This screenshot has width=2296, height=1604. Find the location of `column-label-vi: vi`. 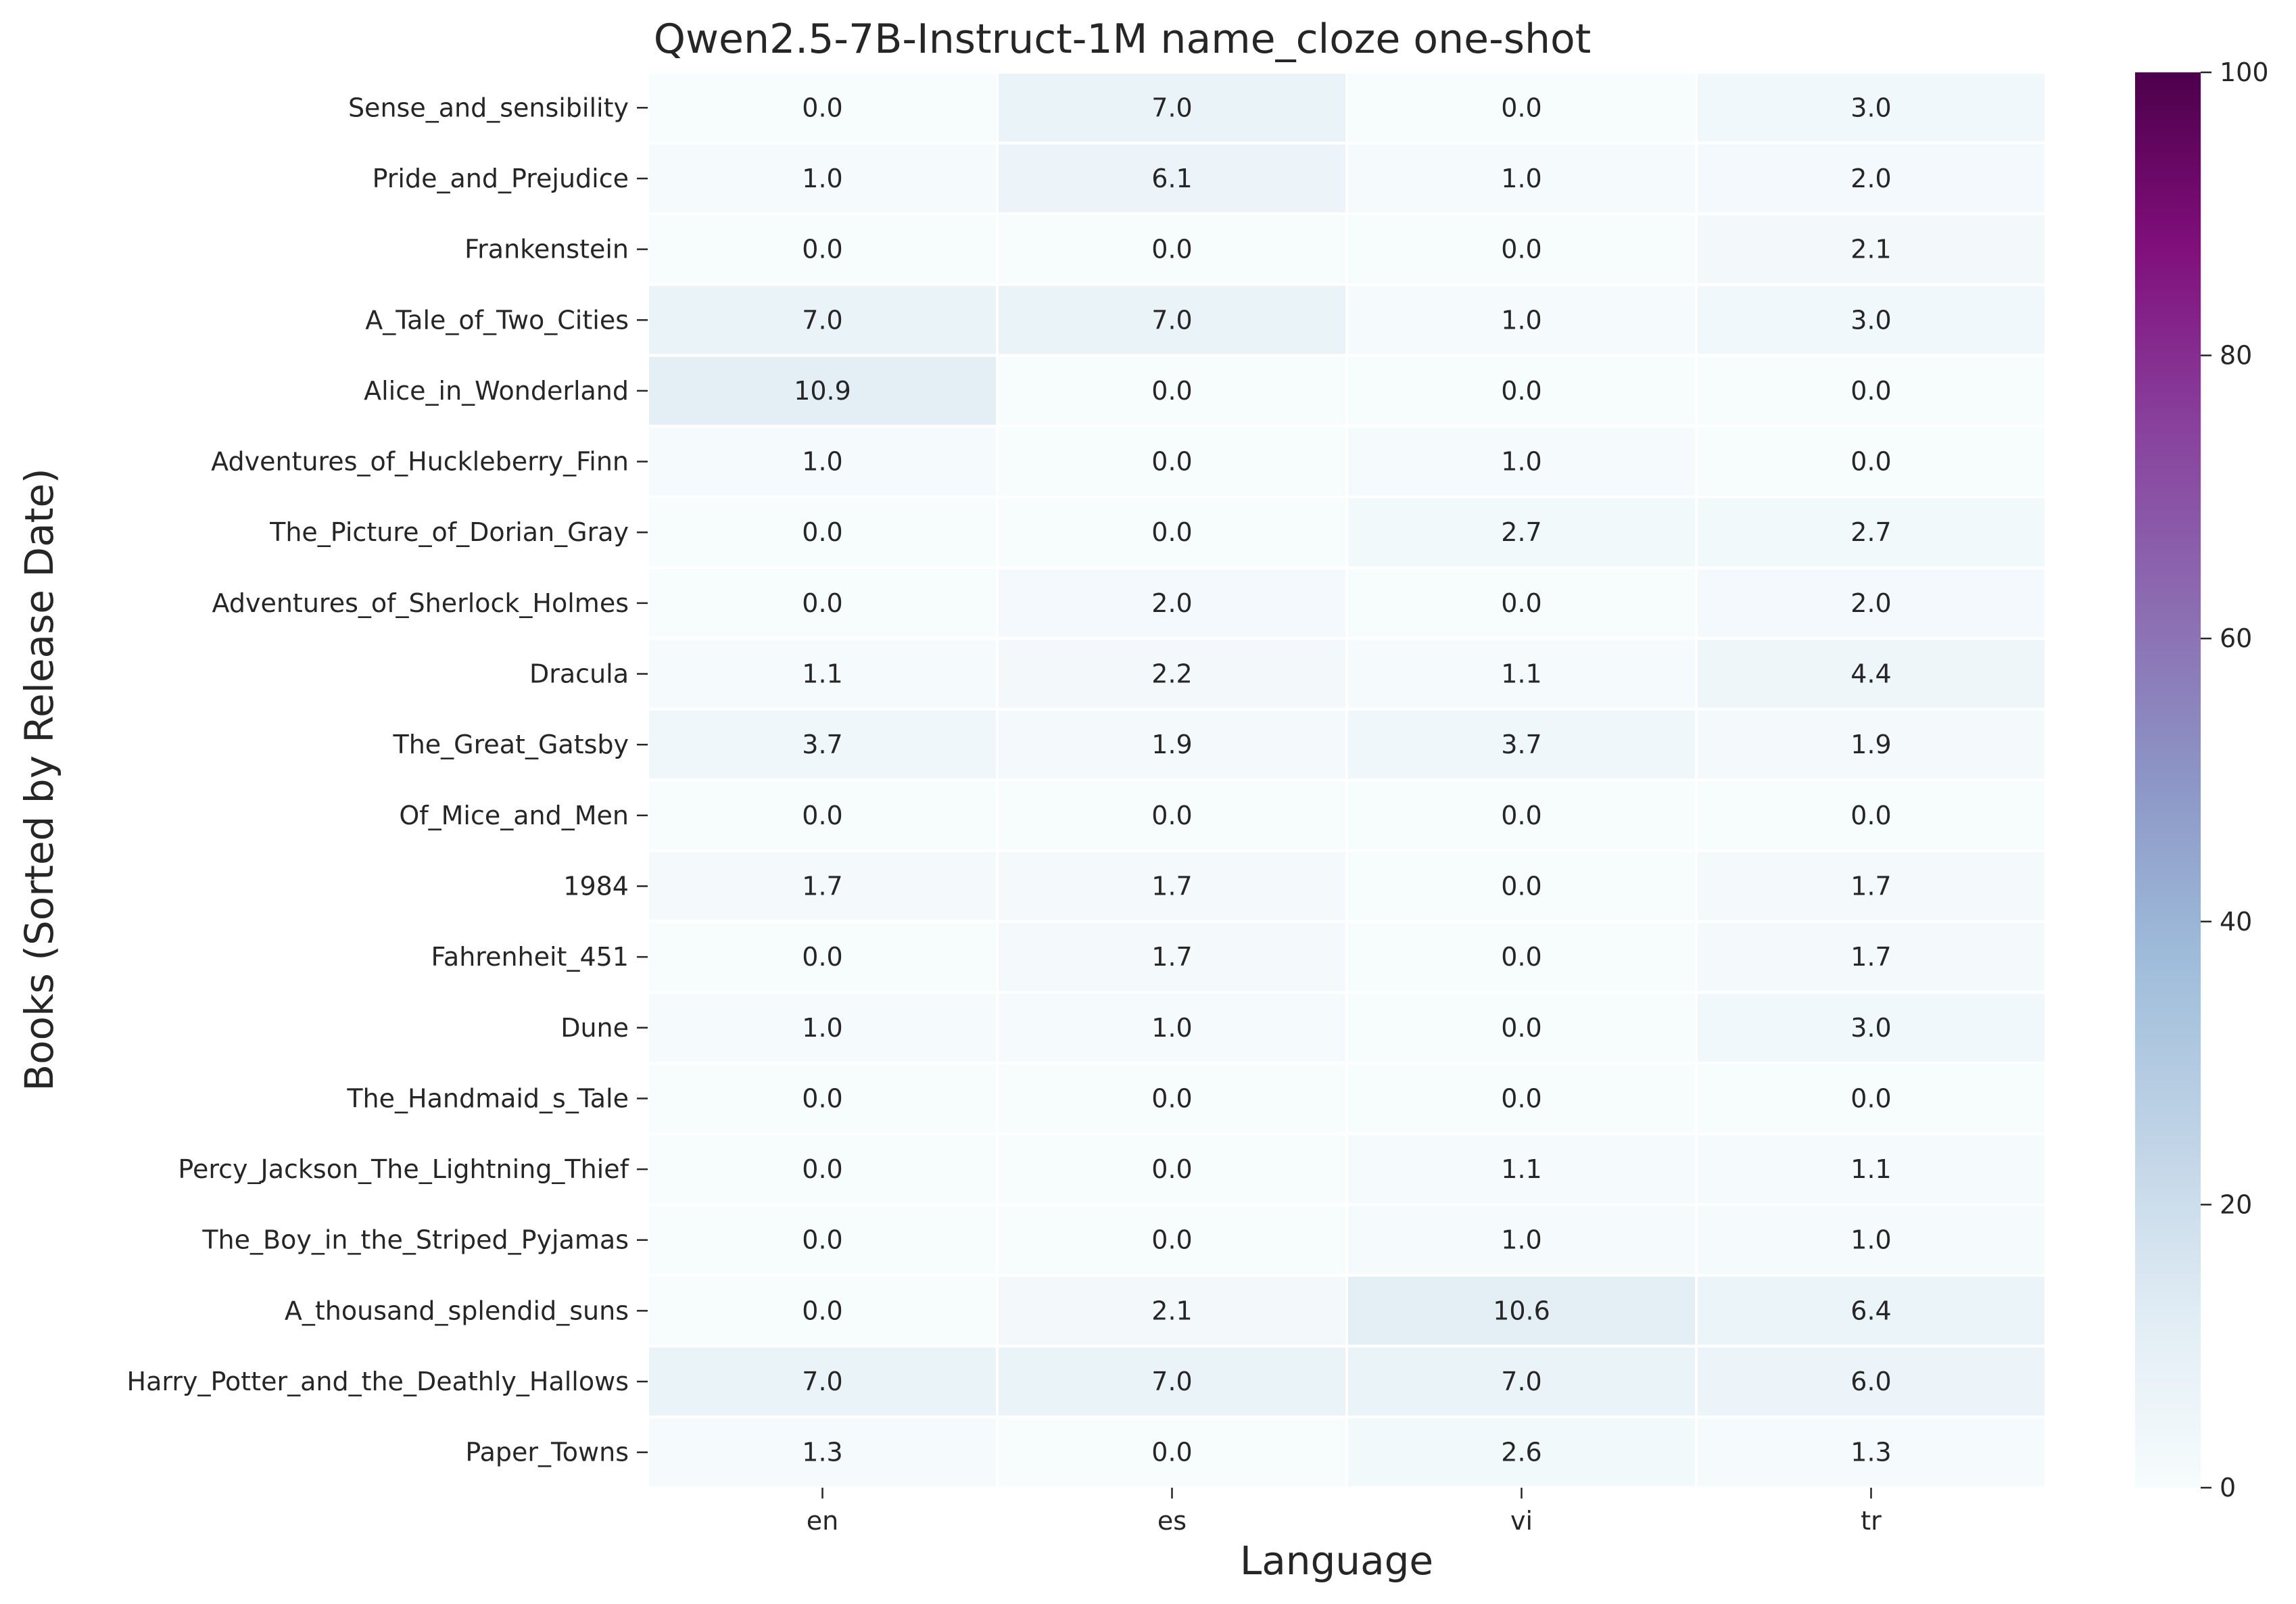

column-label-vi: vi is located at coordinates (1522, 1521).